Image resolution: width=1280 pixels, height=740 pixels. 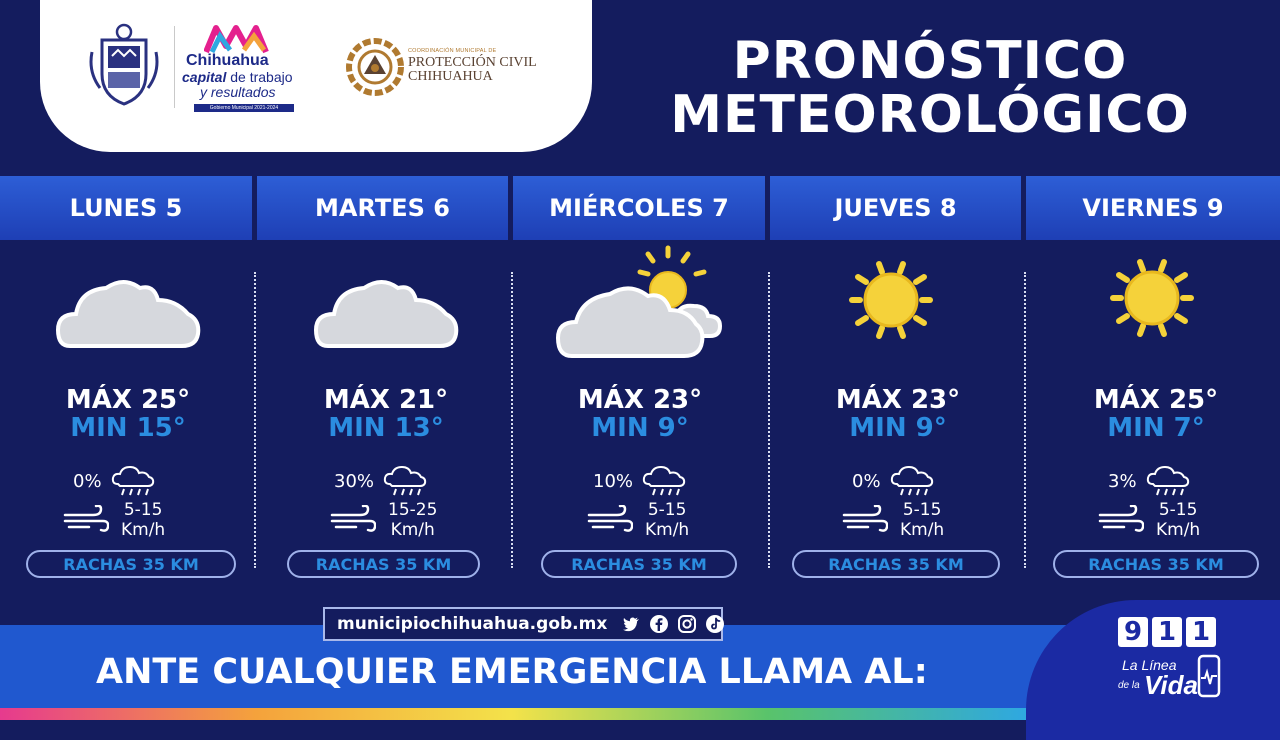 What do you see at coordinates (382, 208) in the screenshot?
I see `day-header-martes: MARTES 6` at bounding box center [382, 208].